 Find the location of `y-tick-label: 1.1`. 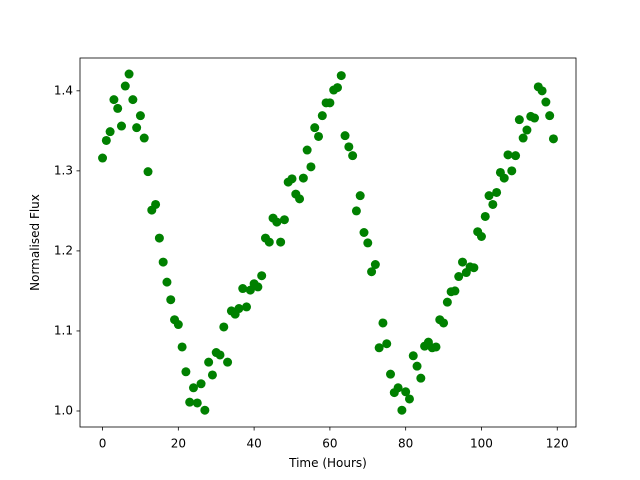

y-tick-label: 1.1 is located at coordinates (63, 330).